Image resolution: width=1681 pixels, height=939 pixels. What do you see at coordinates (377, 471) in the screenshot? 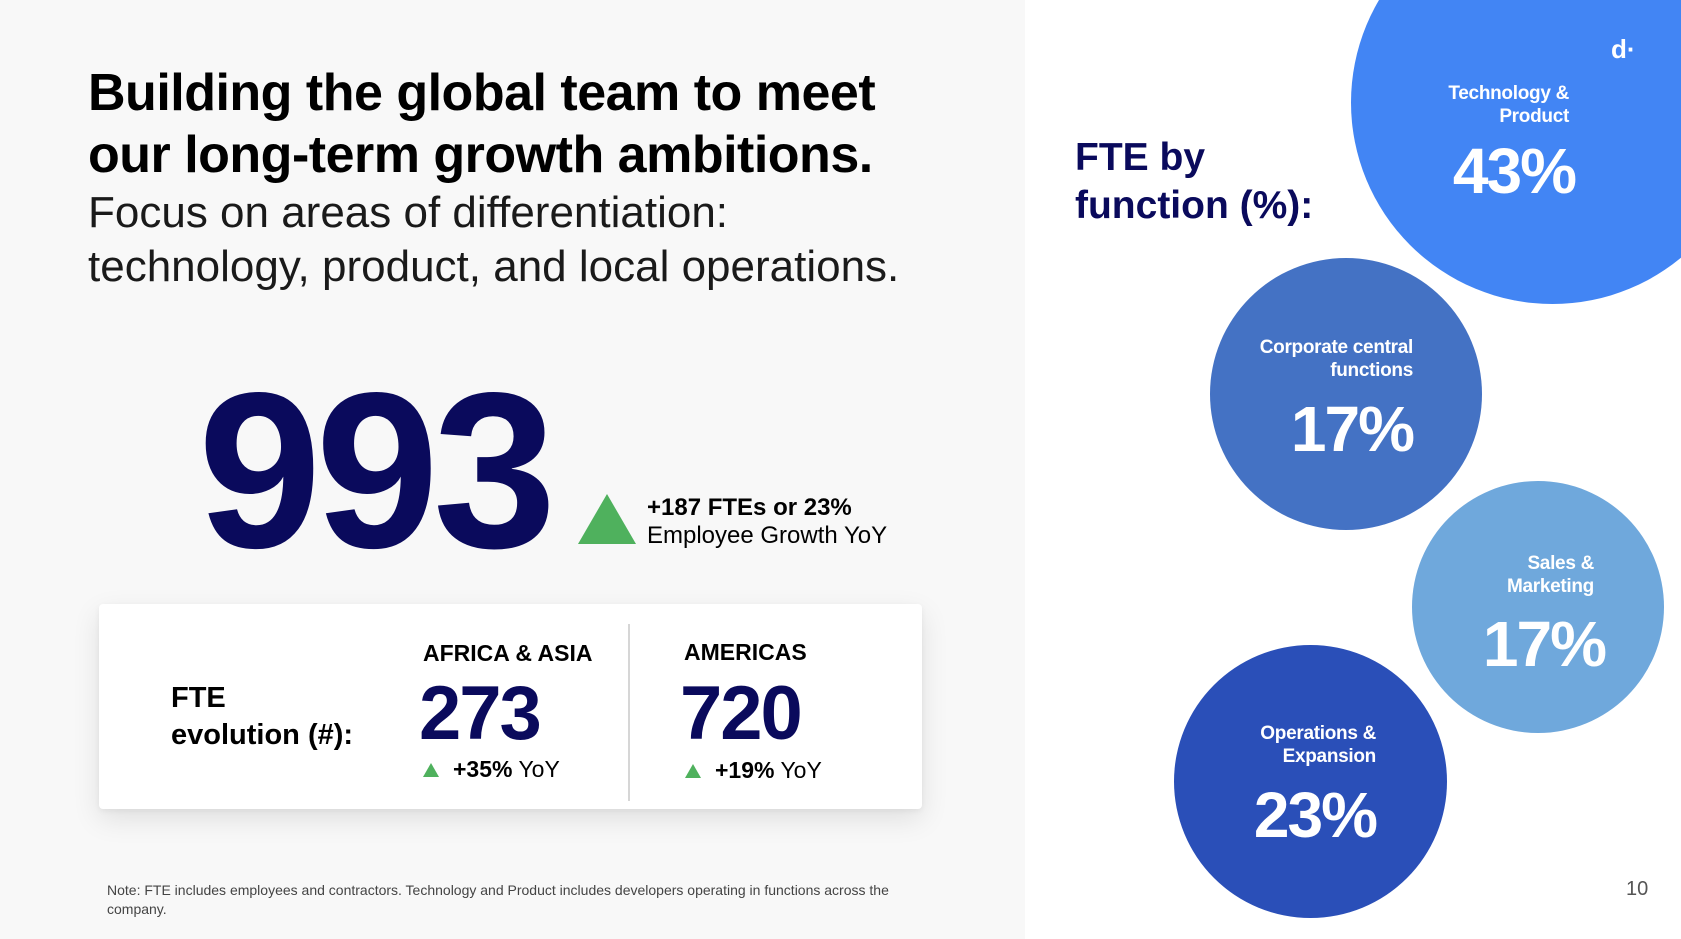
I see `total-fte-number: 993` at bounding box center [377, 471].